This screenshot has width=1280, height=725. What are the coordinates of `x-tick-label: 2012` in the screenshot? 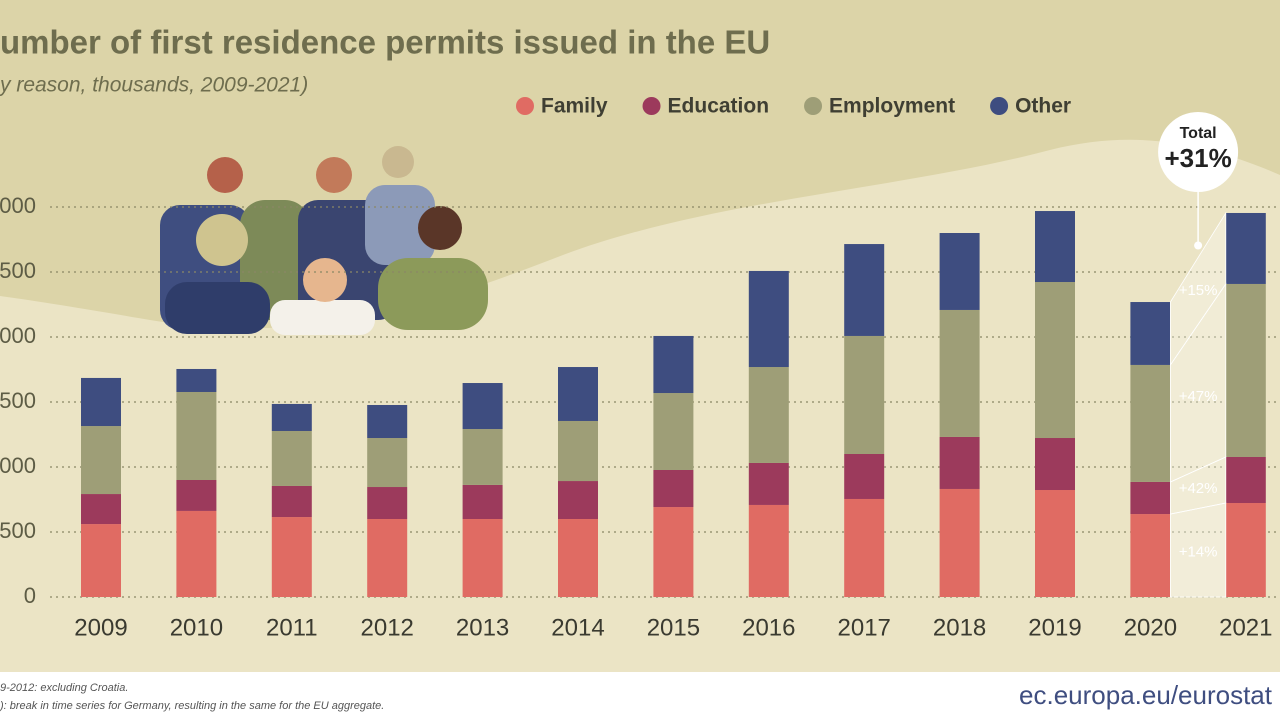 It's located at (387, 627).